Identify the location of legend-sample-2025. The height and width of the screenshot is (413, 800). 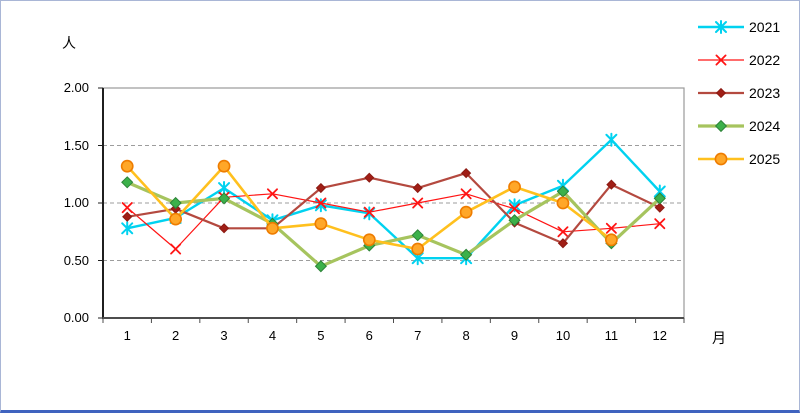
(721, 158).